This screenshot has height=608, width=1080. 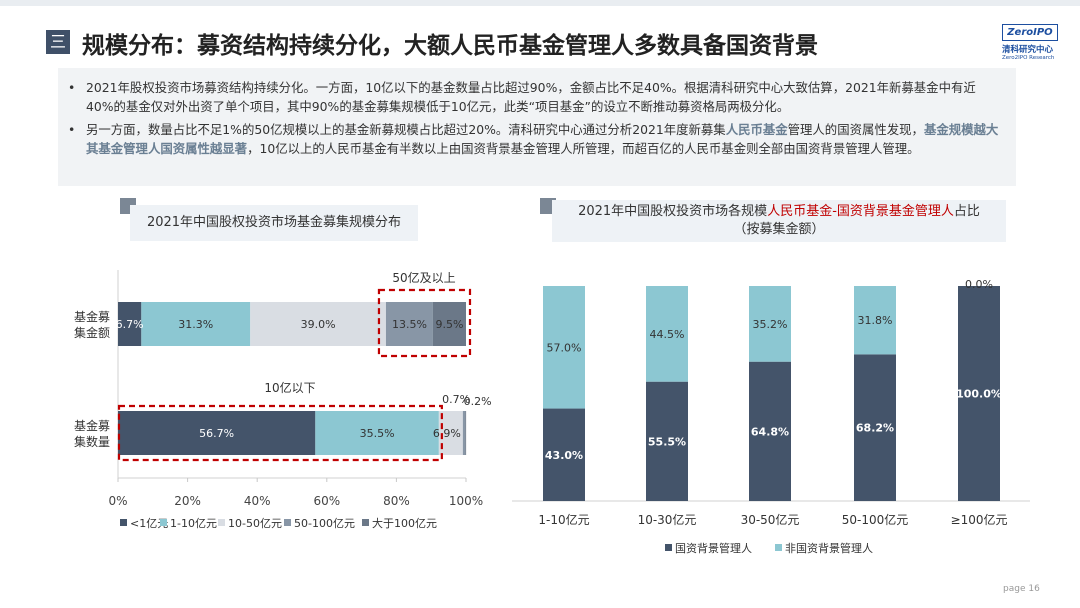 I want to click on page-number: page 16, so click(x=1021, y=589).